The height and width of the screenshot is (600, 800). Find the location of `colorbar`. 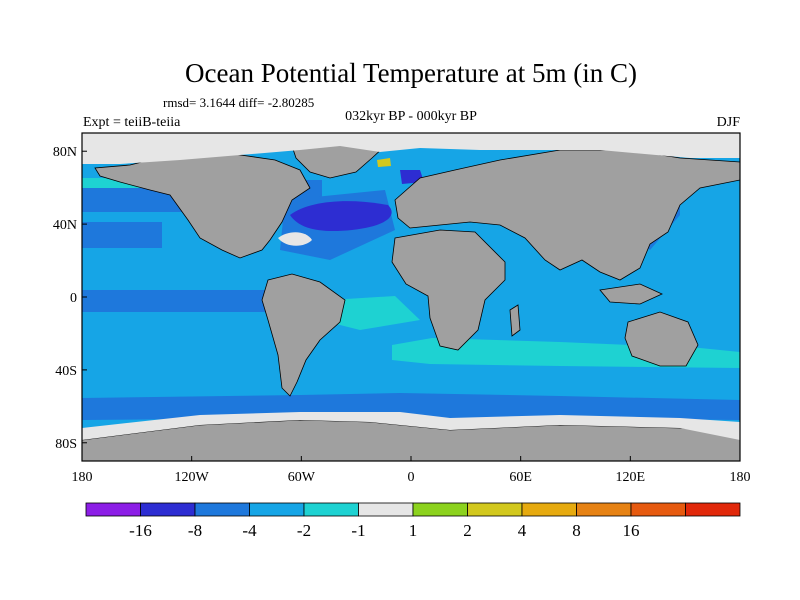

colorbar is located at coordinates (413, 509).